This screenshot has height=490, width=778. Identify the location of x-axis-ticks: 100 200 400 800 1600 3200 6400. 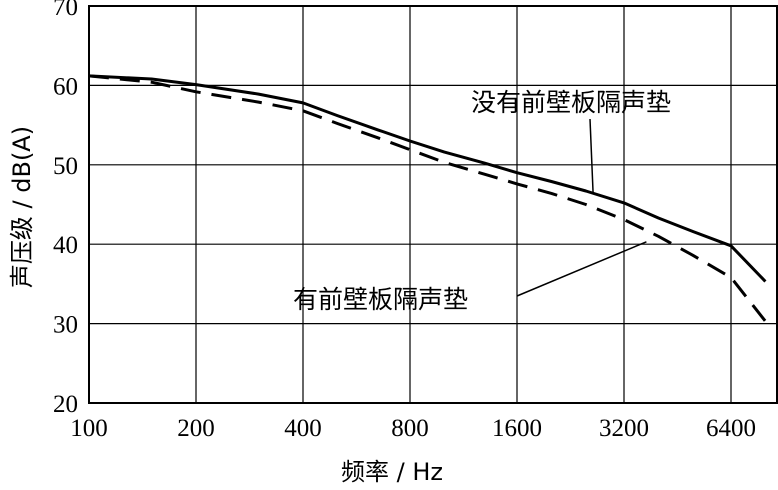
(413, 428).